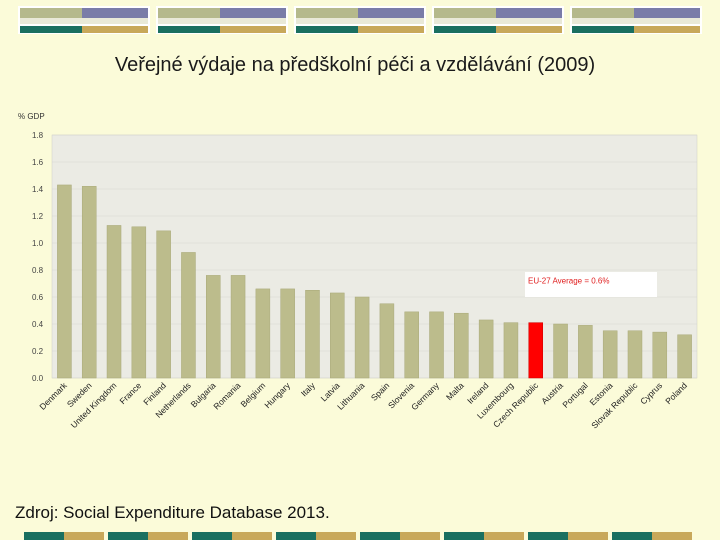 This screenshot has width=720, height=540. I want to click on x-tick-label: Czech Republic, so click(516, 405).